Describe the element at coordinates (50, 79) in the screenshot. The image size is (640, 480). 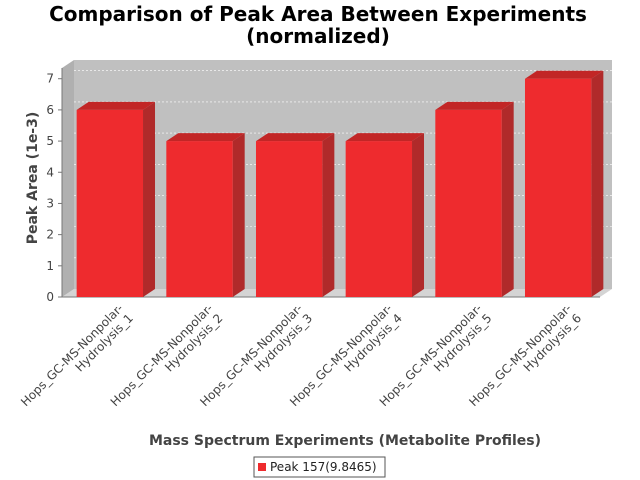
I see `y-tick-label: 7` at that location.